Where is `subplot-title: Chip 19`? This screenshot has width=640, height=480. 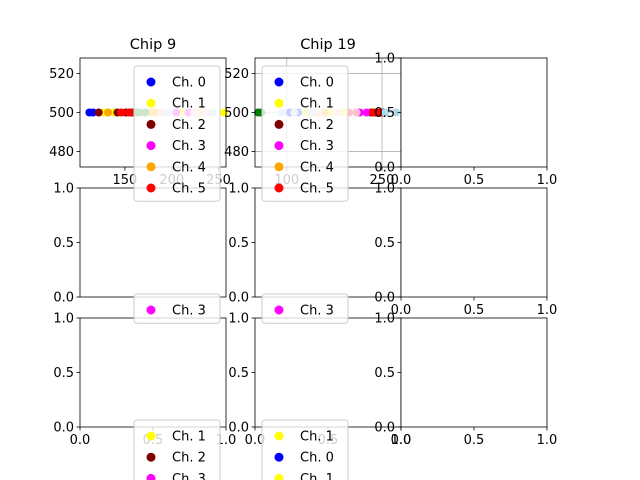
subplot-title: Chip 19 is located at coordinates (328, 45).